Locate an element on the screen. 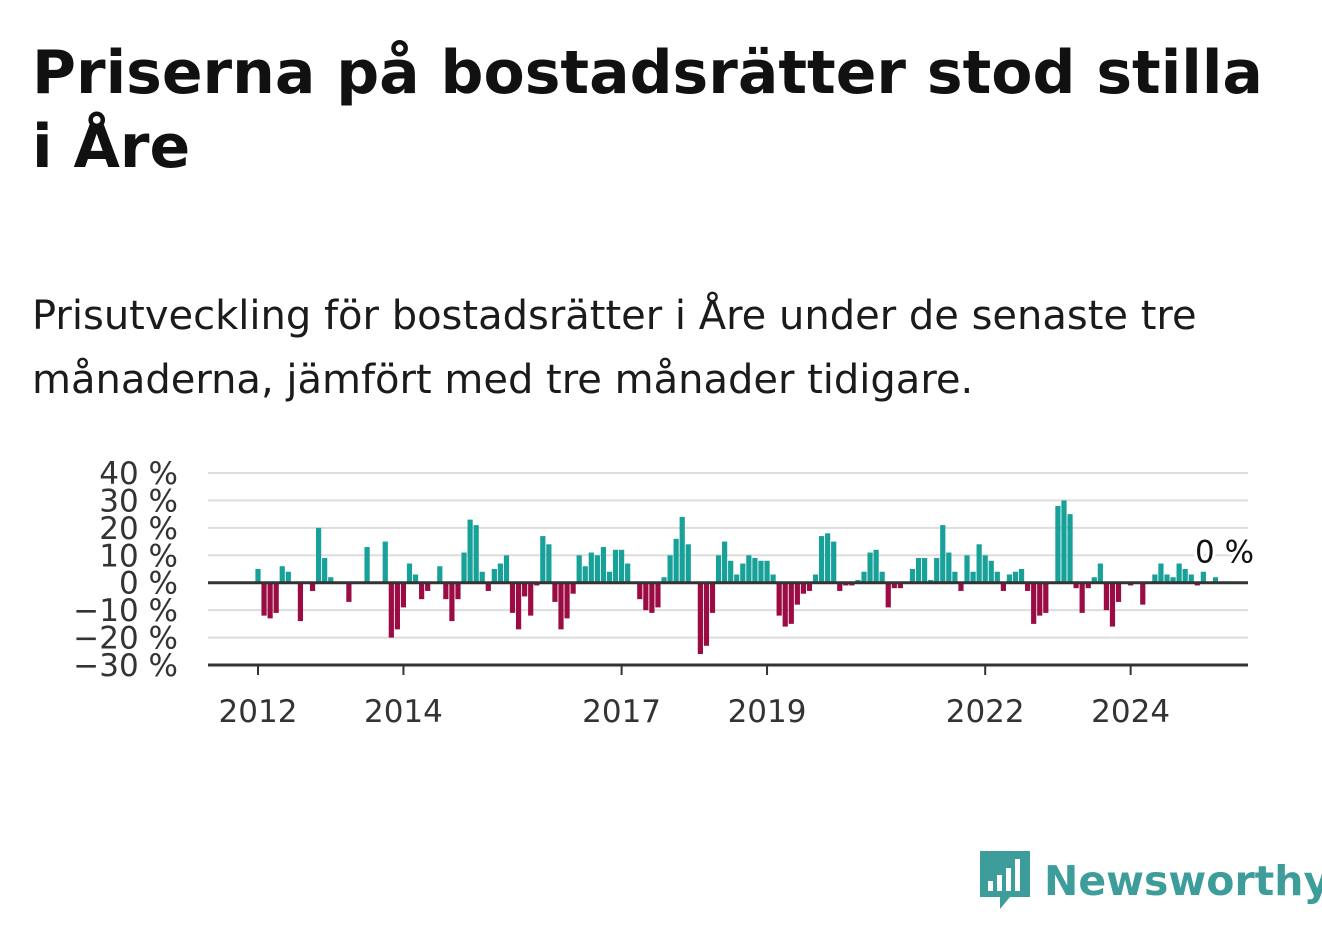  newsworthy-logo-icon is located at coordinates (1005, 880).